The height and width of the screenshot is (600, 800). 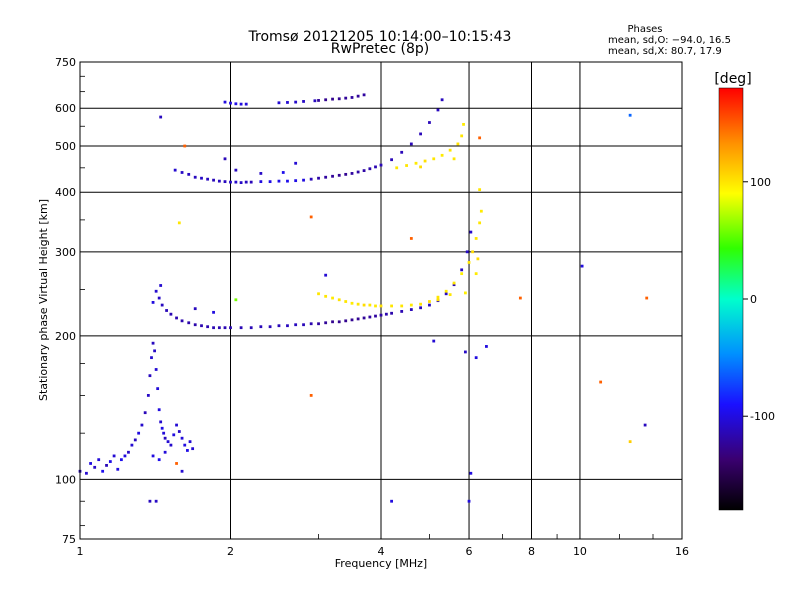 I want to click on colorbar-tick-label: 100, so click(x=760, y=182).